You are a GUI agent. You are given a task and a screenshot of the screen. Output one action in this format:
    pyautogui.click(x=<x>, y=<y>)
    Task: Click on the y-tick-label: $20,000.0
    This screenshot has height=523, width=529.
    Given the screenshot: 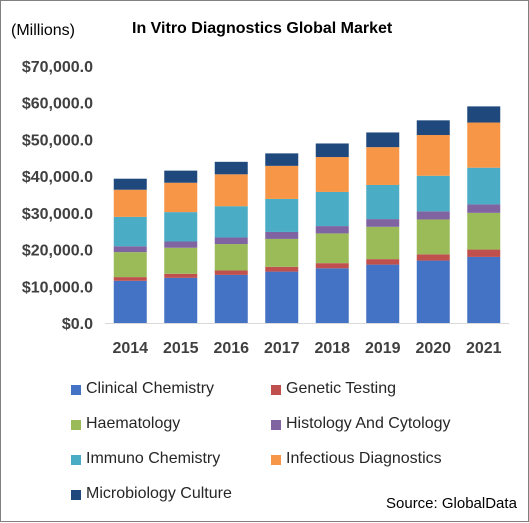 What is the action you would take?
    pyautogui.click(x=57, y=251)
    